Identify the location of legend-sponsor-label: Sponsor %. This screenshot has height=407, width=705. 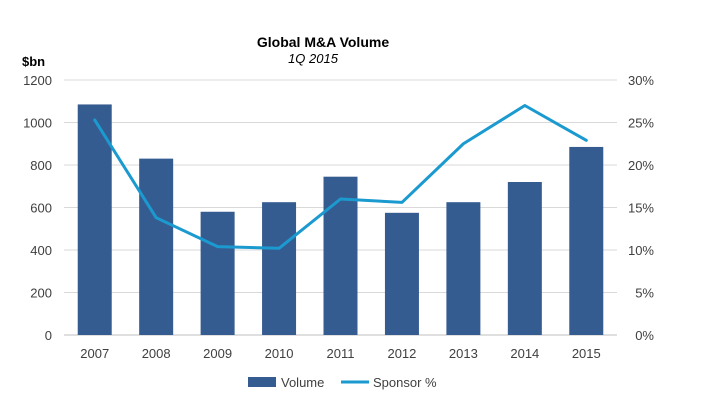
(405, 382).